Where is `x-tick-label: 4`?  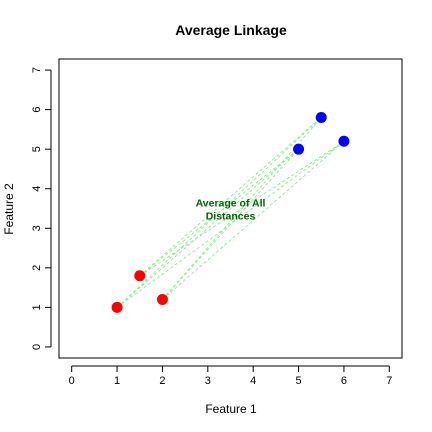 x-tick-label: 4 is located at coordinates (253, 381).